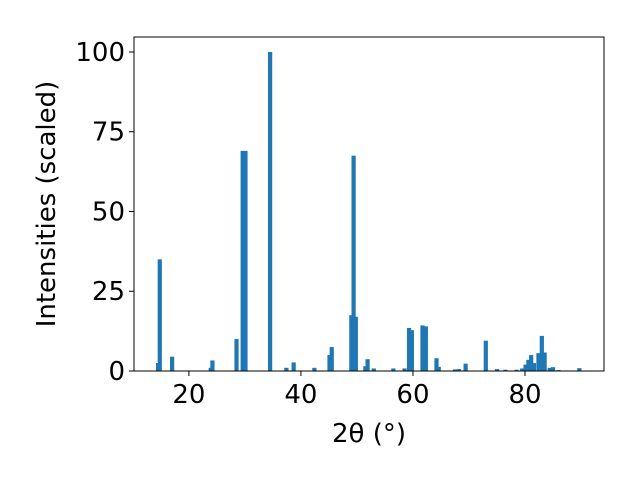 This screenshot has width=640, height=480. What do you see at coordinates (116, 372) in the screenshot?
I see `y-tick-label: 0` at bounding box center [116, 372].